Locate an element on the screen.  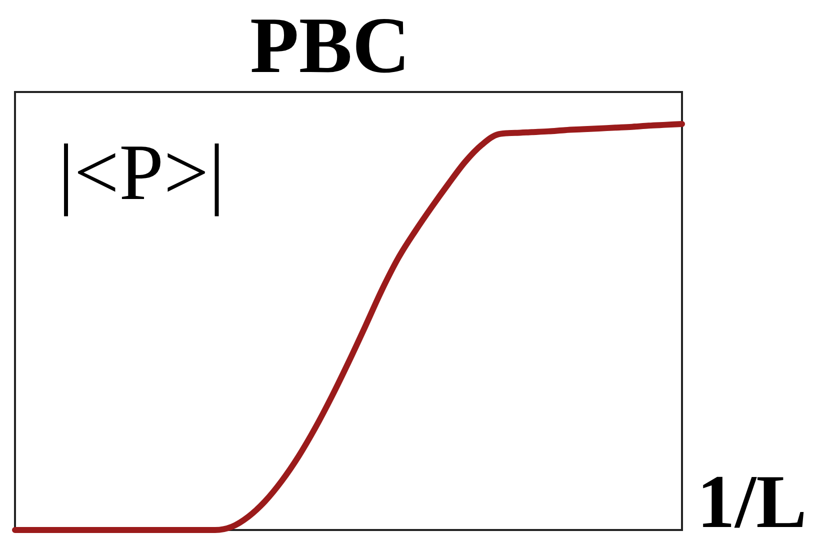
x-axis-title: 1/L is located at coordinates (752, 498).